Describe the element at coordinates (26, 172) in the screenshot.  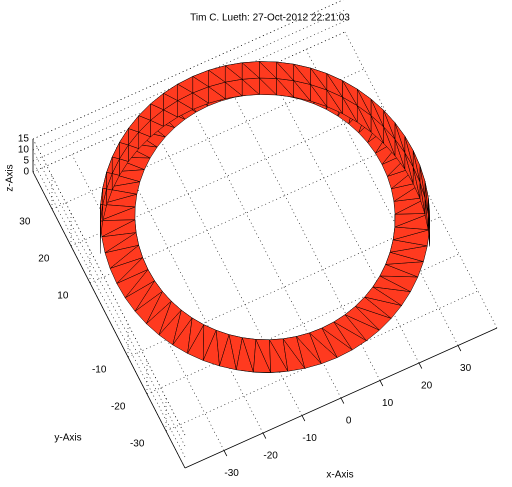
I see `z-tick-label: 0` at that location.